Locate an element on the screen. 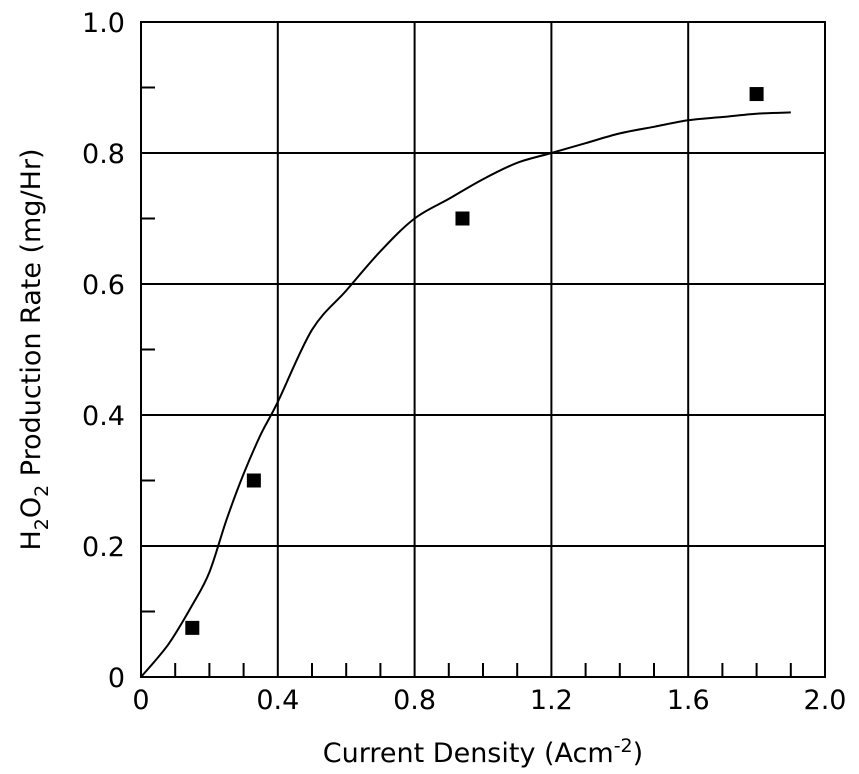 The image size is (859, 774). y-axis-label-sub2: 2 is located at coordinates (42, 491).